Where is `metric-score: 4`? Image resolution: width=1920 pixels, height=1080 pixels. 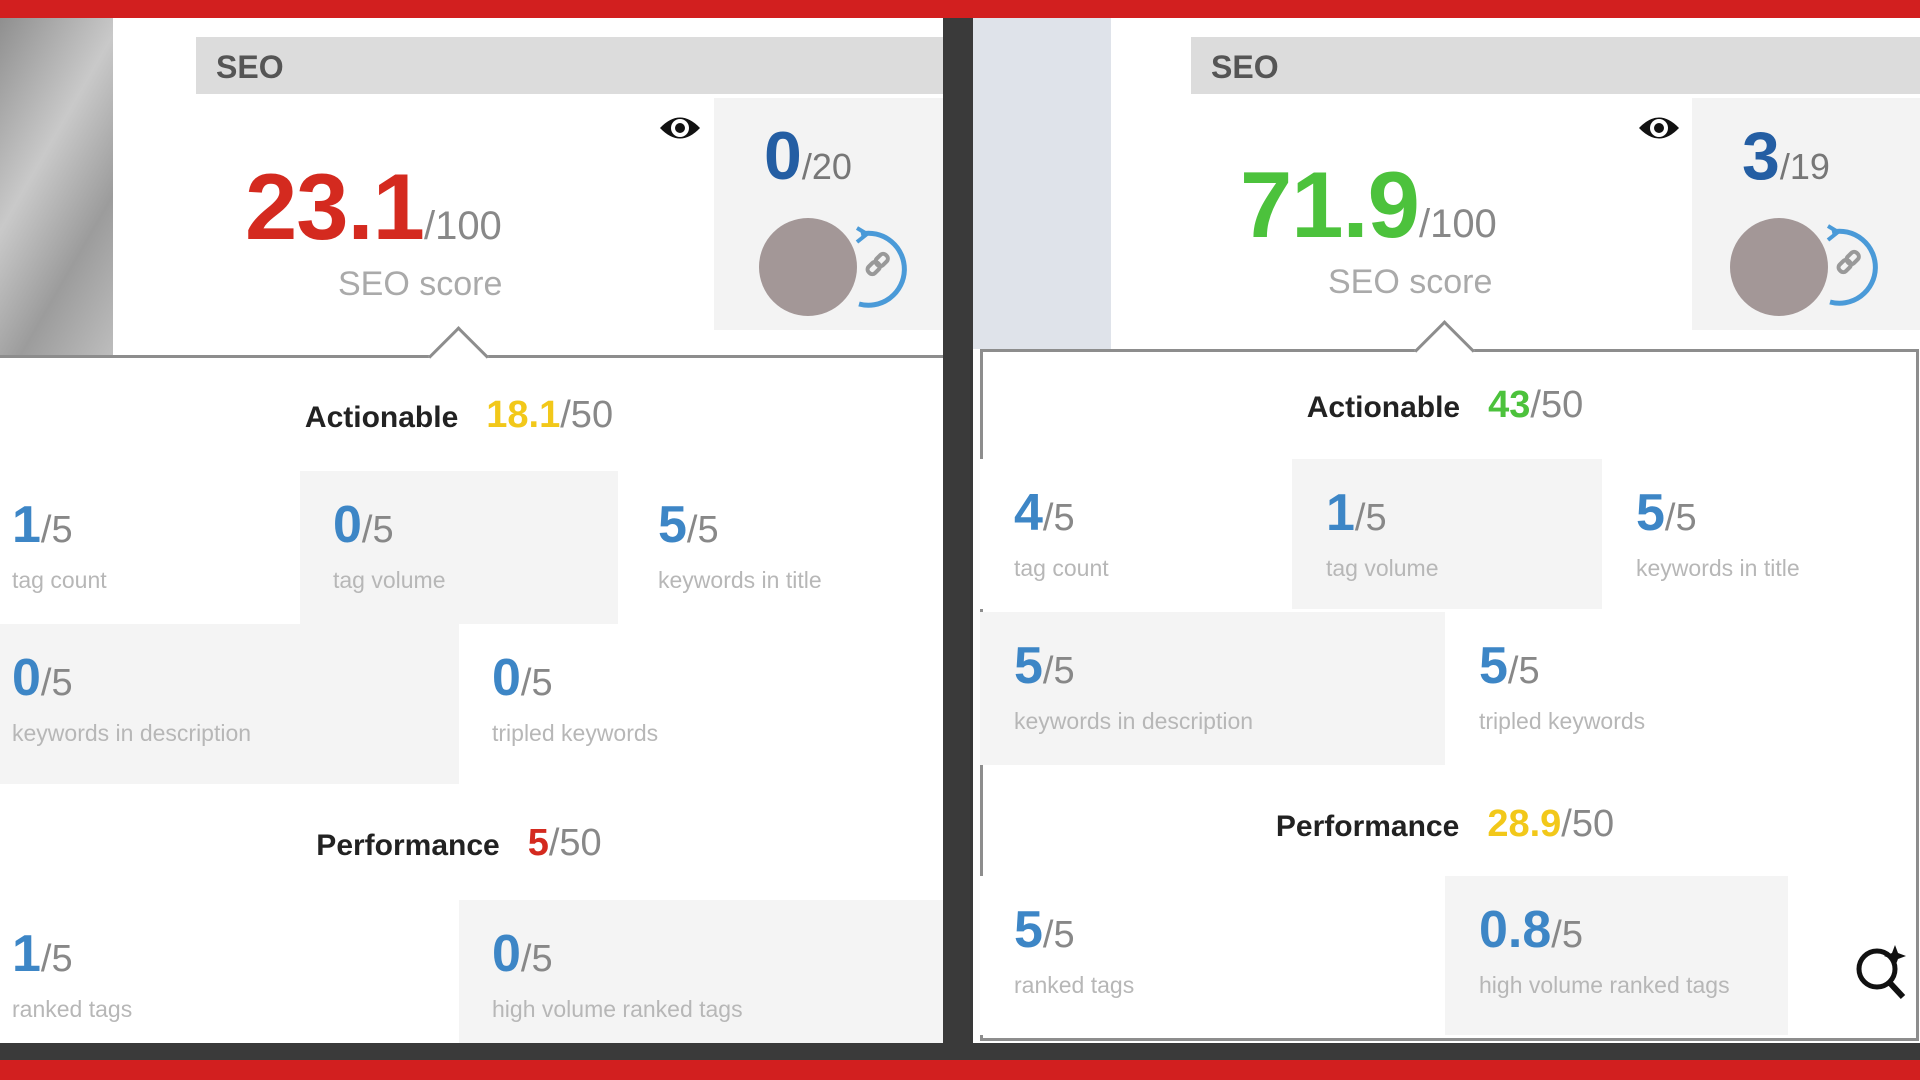 metric-score: 4 is located at coordinates (1028, 513).